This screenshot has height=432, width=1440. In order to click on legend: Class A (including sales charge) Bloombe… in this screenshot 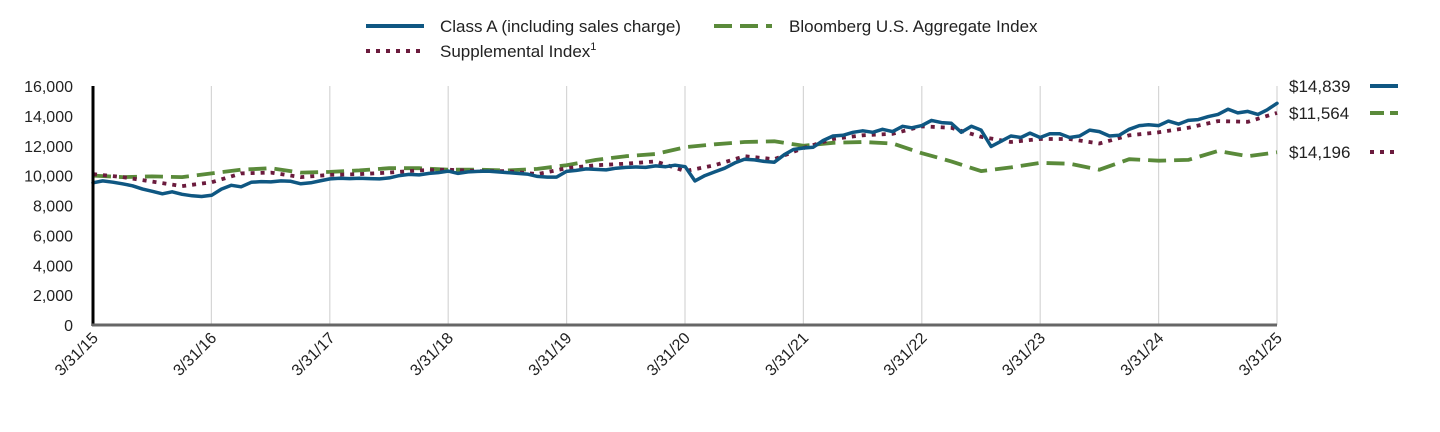, I will do `click(702, 39)`.